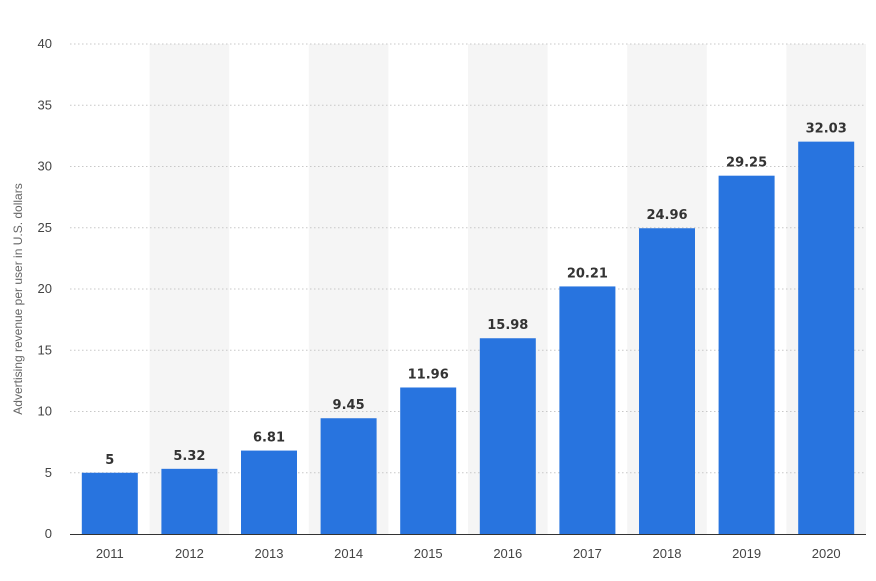 This screenshot has height=581, width=876. I want to click on x-tick-label: 2018, so click(667, 553).